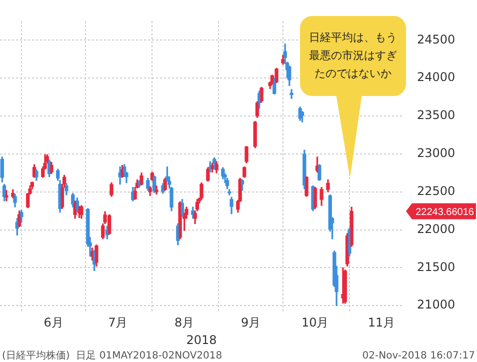  Describe the element at coordinates (112, 356) in the screenshot. I see `text: (日経平均株価) 日足 01MAY2018-02NOV2018` at that location.